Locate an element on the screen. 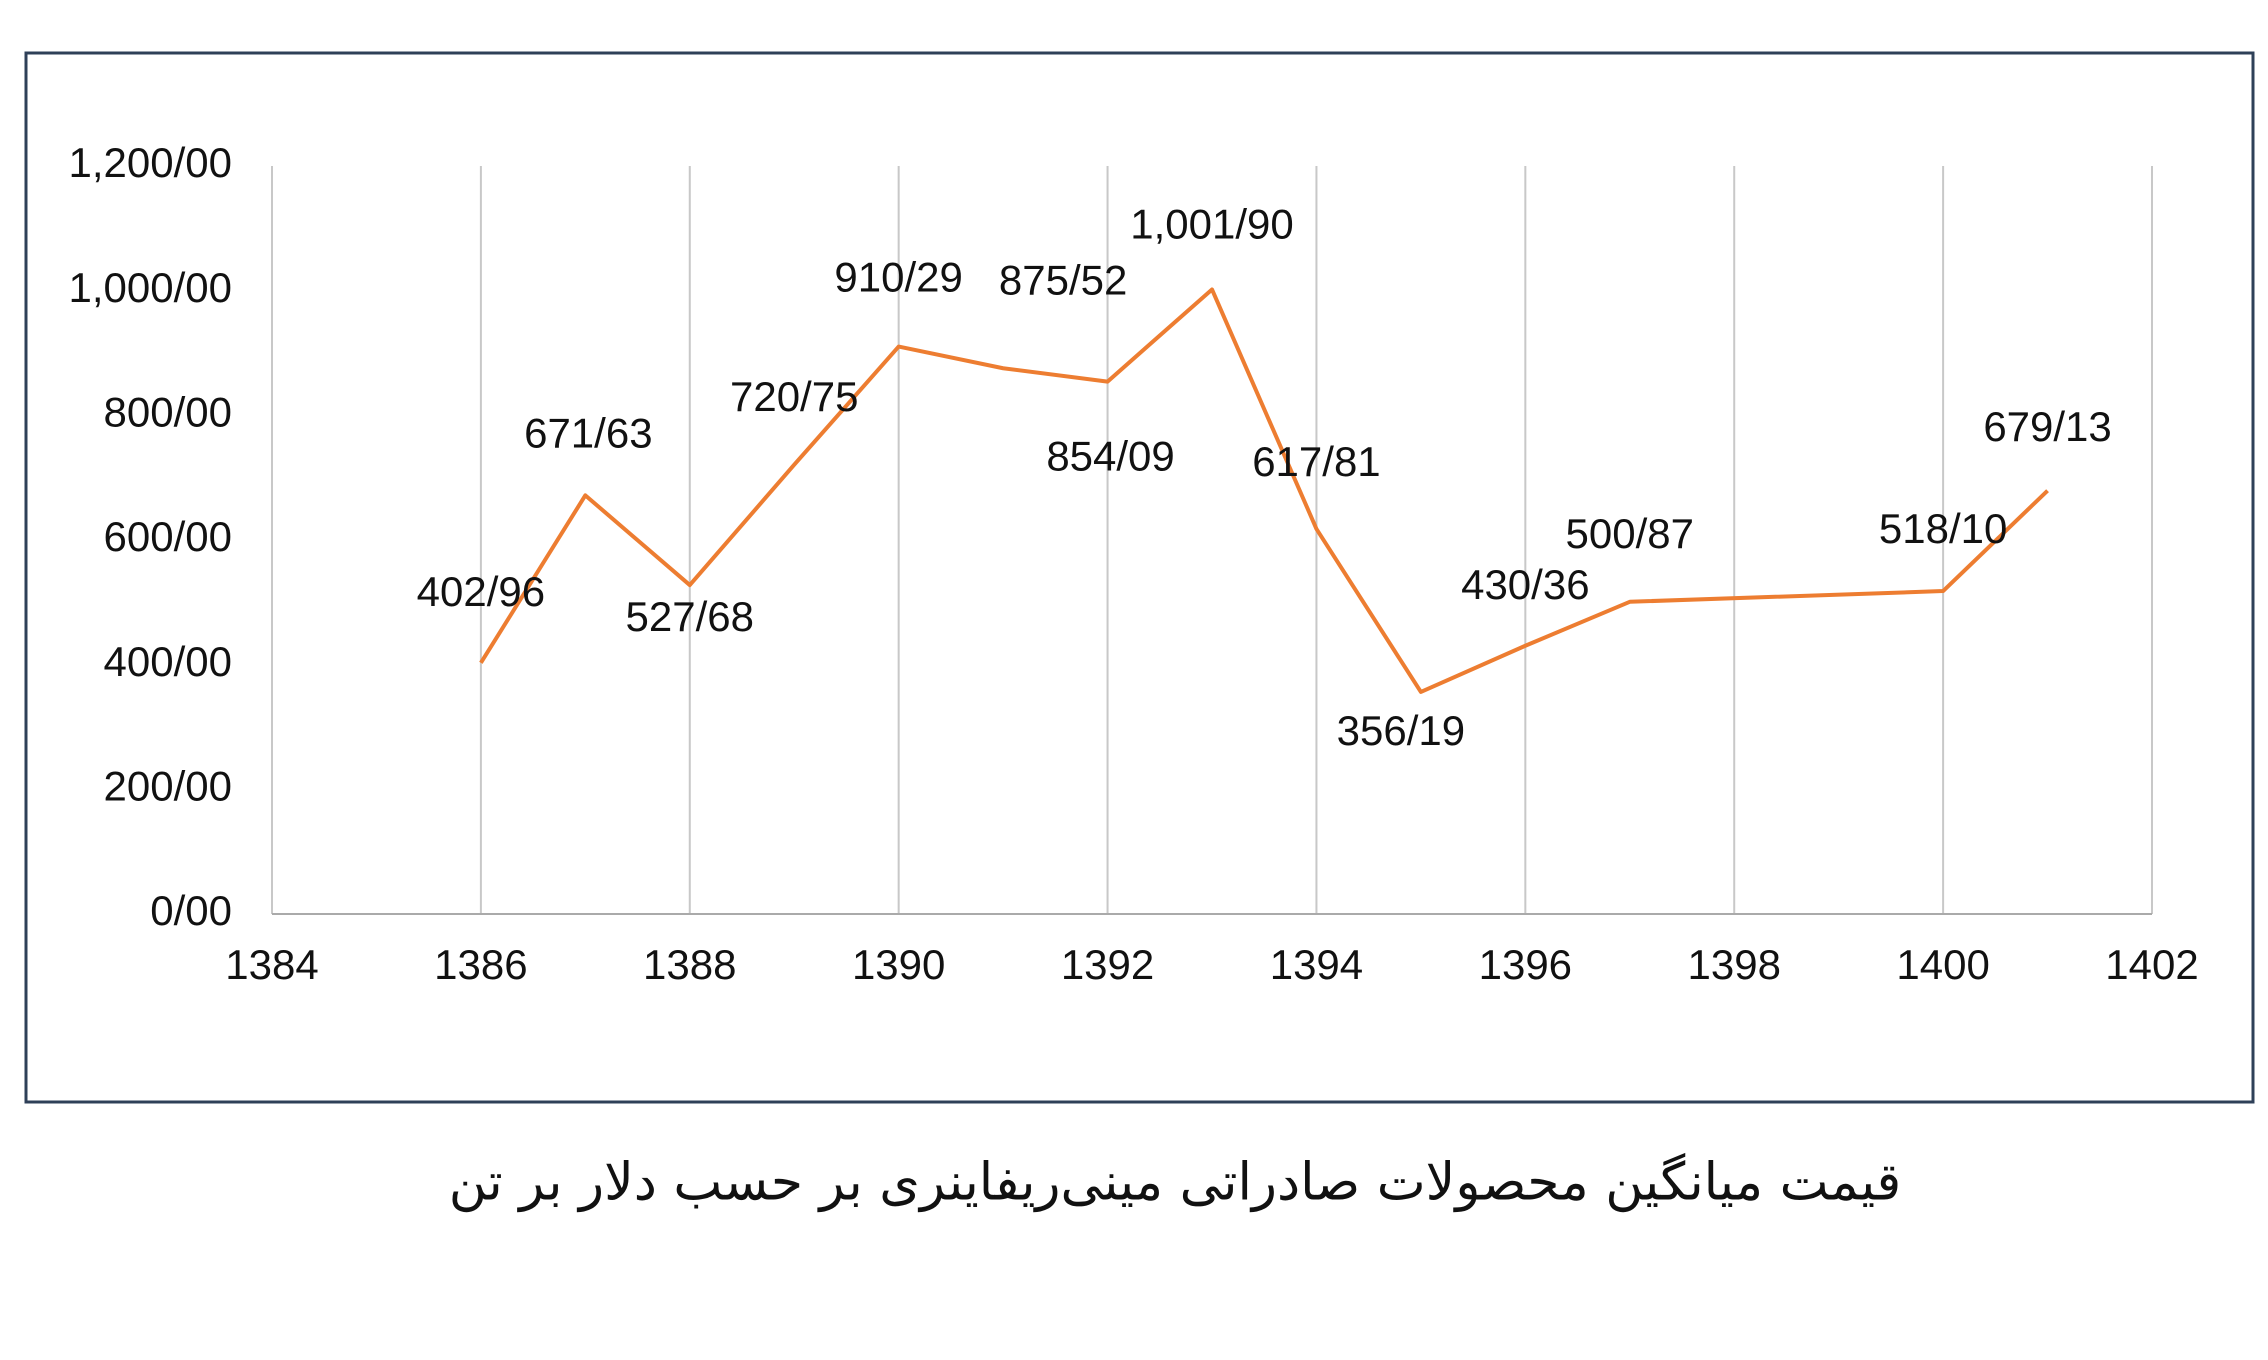 Image resolution: width=2268 pixels, height=1360 pixels. value-label: 720/75 is located at coordinates (794, 396).